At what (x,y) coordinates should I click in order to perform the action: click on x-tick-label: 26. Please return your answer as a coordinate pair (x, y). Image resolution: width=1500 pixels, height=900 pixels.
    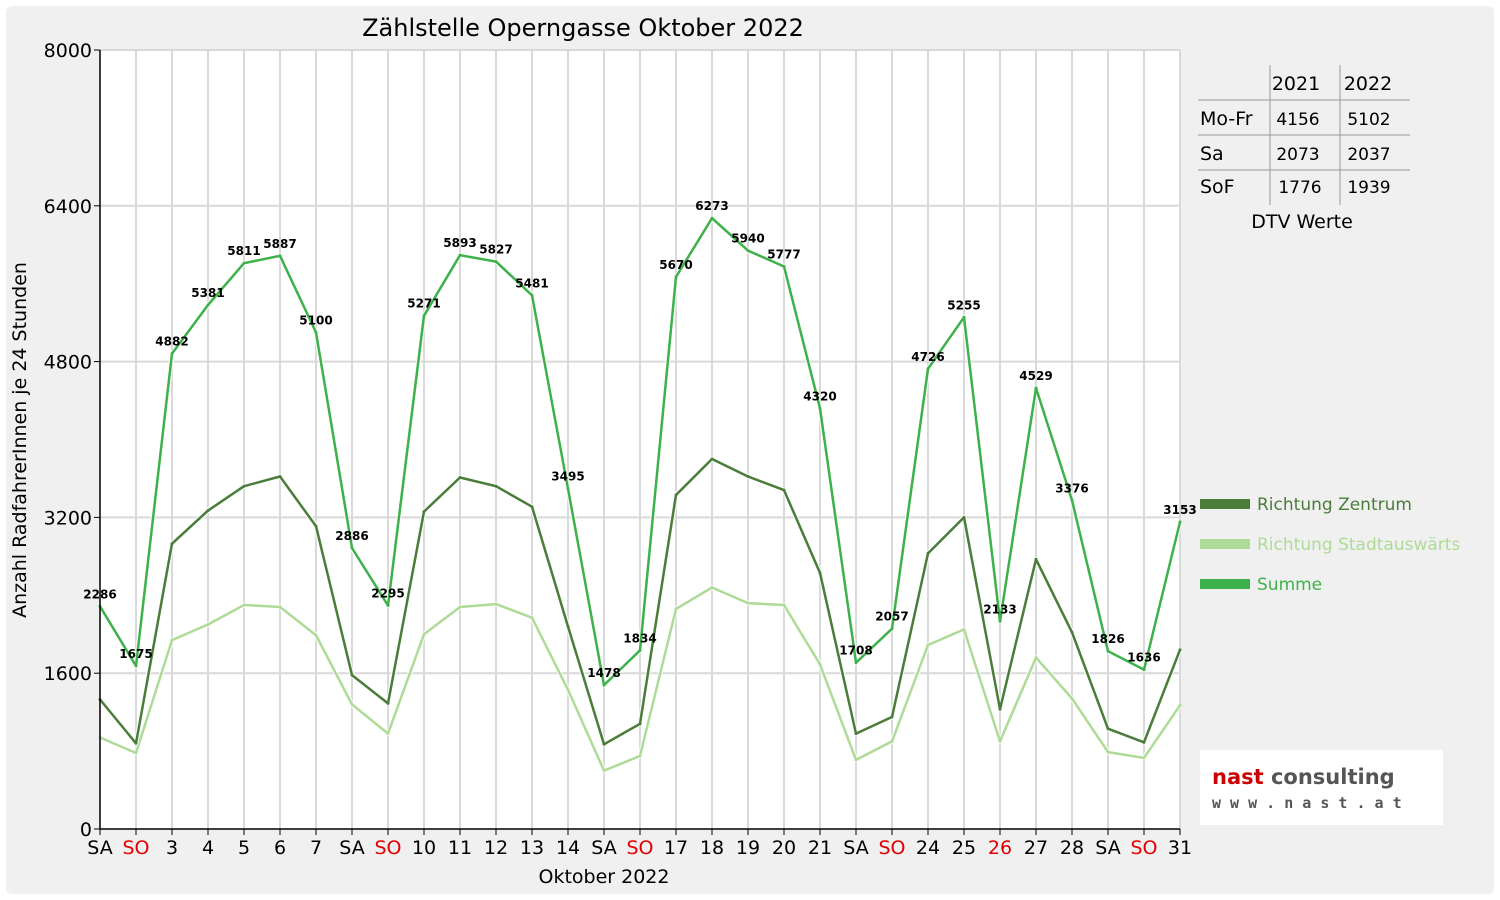
    Looking at the image, I should click on (1000, 848).